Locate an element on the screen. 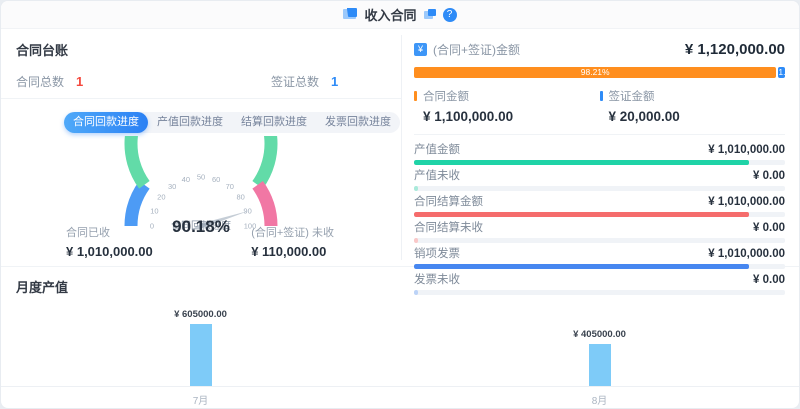 This screenshot has width=800, height=409. svg-text: 10 is located at coordinates (154, 210).